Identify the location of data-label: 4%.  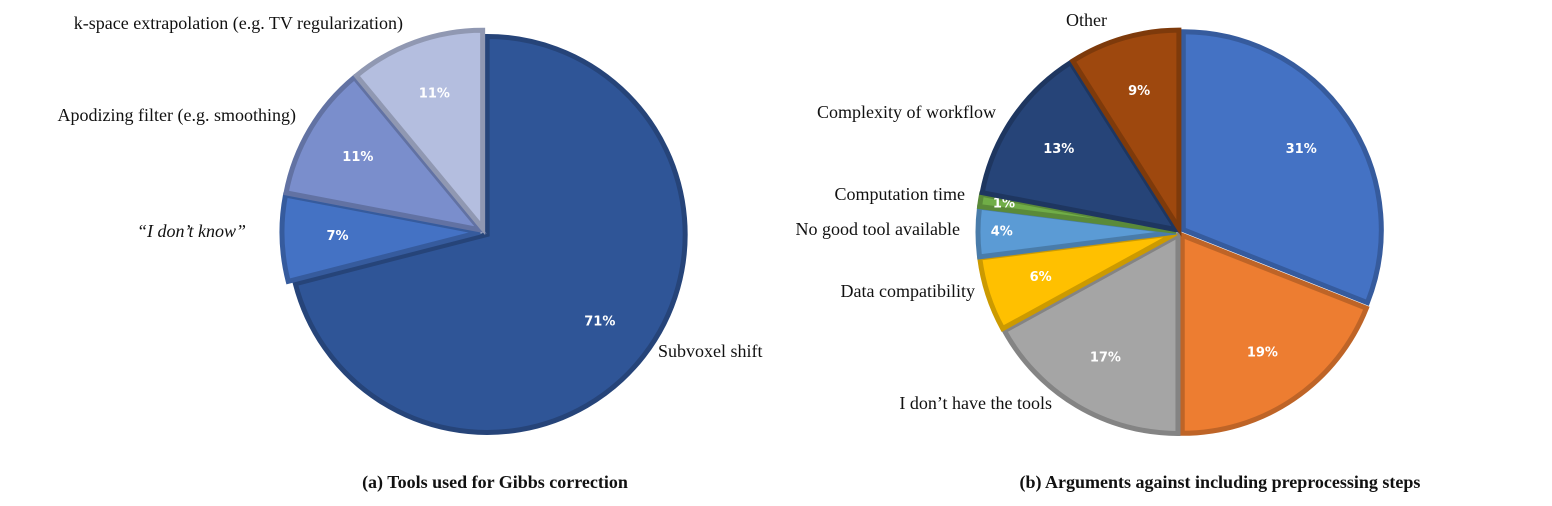
(1002, 232).